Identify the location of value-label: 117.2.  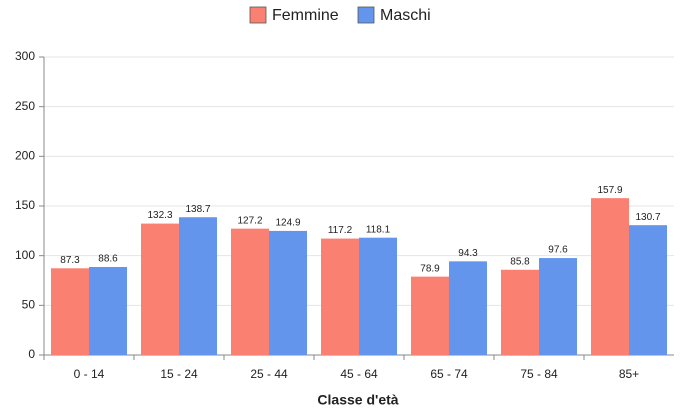
(340, 230).